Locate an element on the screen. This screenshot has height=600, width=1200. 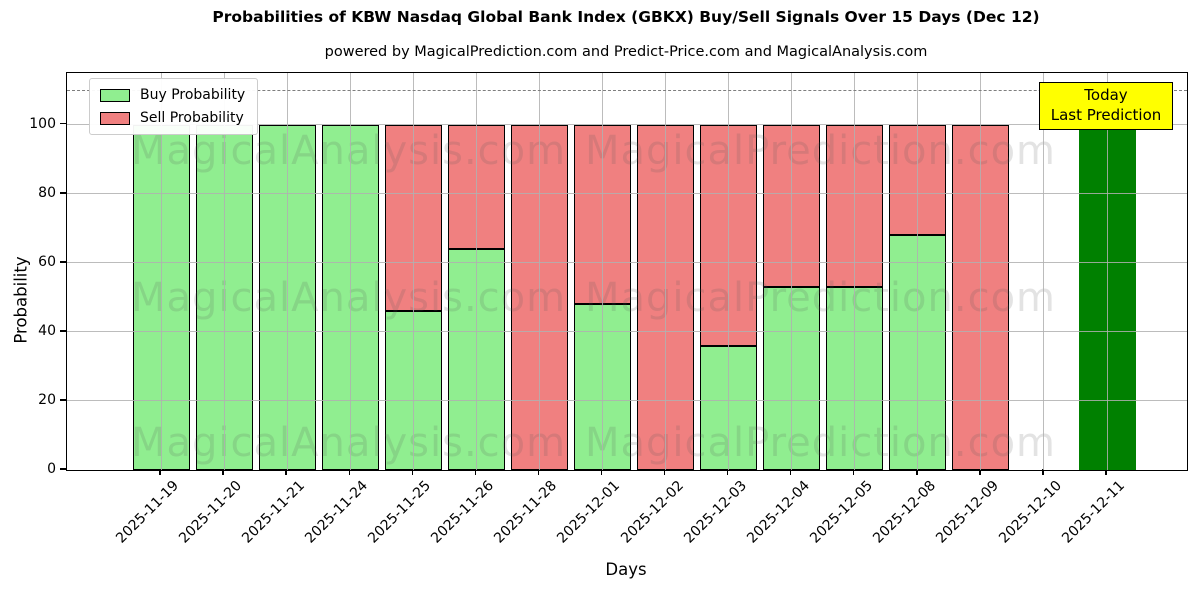
today-annotation: Today Last Prediction is located at coordinates (1106, 106).